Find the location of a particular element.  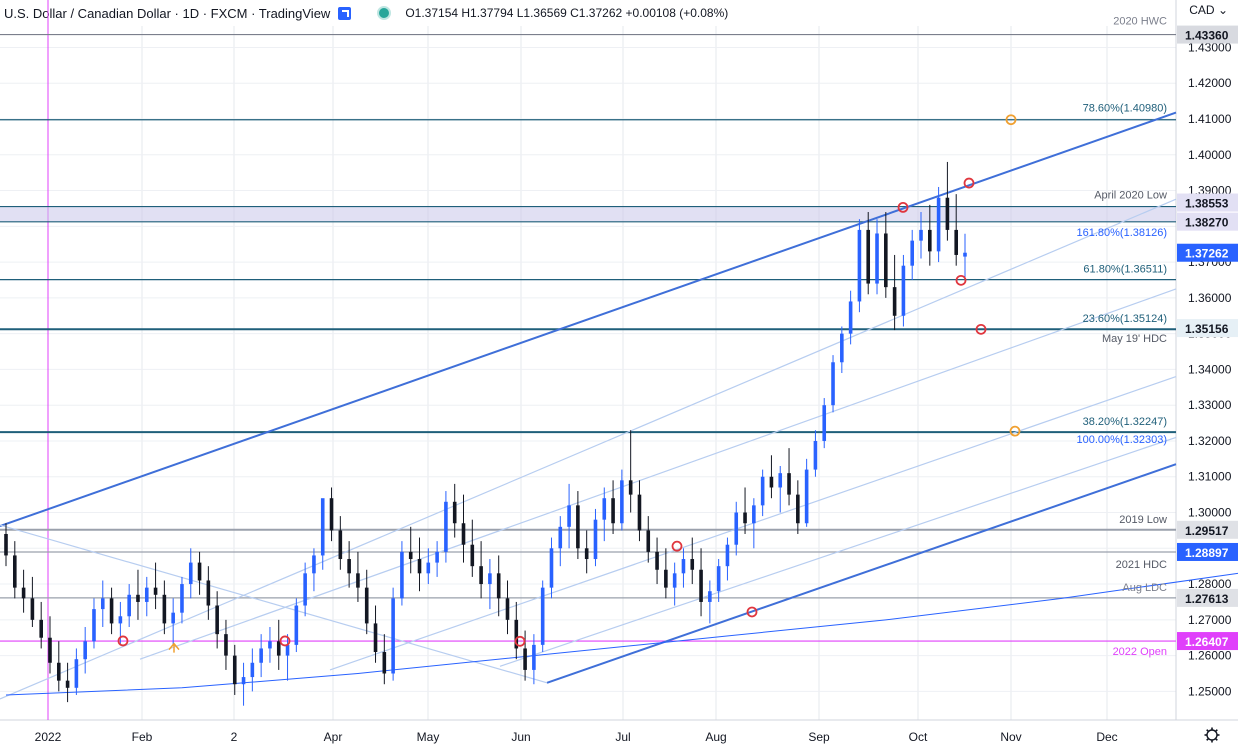

y-tick-label: 1.43000 is located at coordinates (1210, 47).